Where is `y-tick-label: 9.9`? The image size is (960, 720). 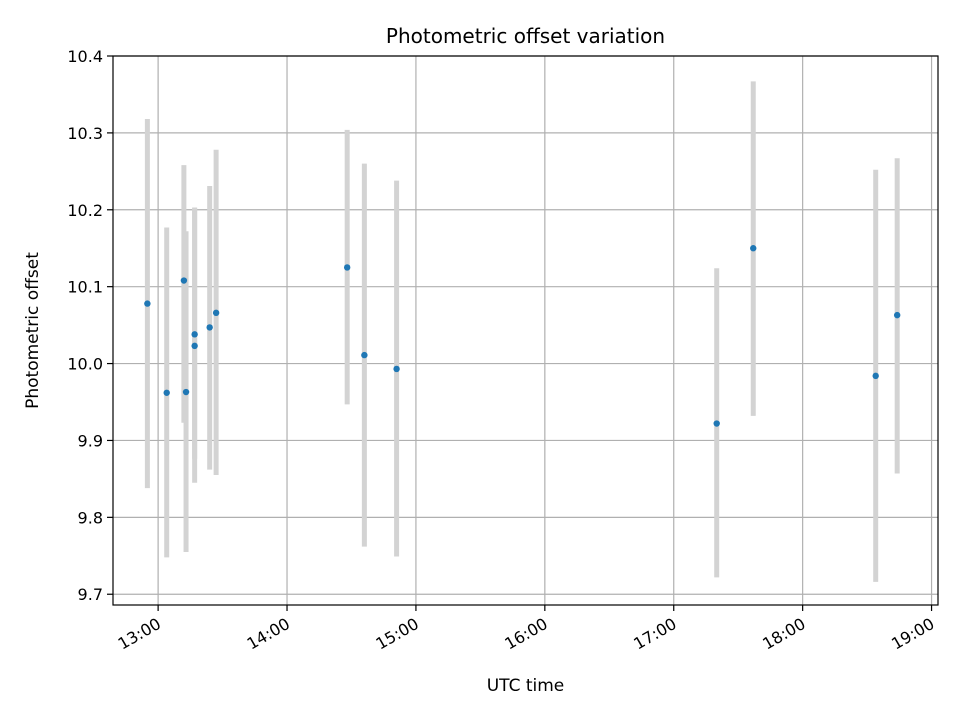
y-tick-label: 9.9 is located at coordinates (90, 440).